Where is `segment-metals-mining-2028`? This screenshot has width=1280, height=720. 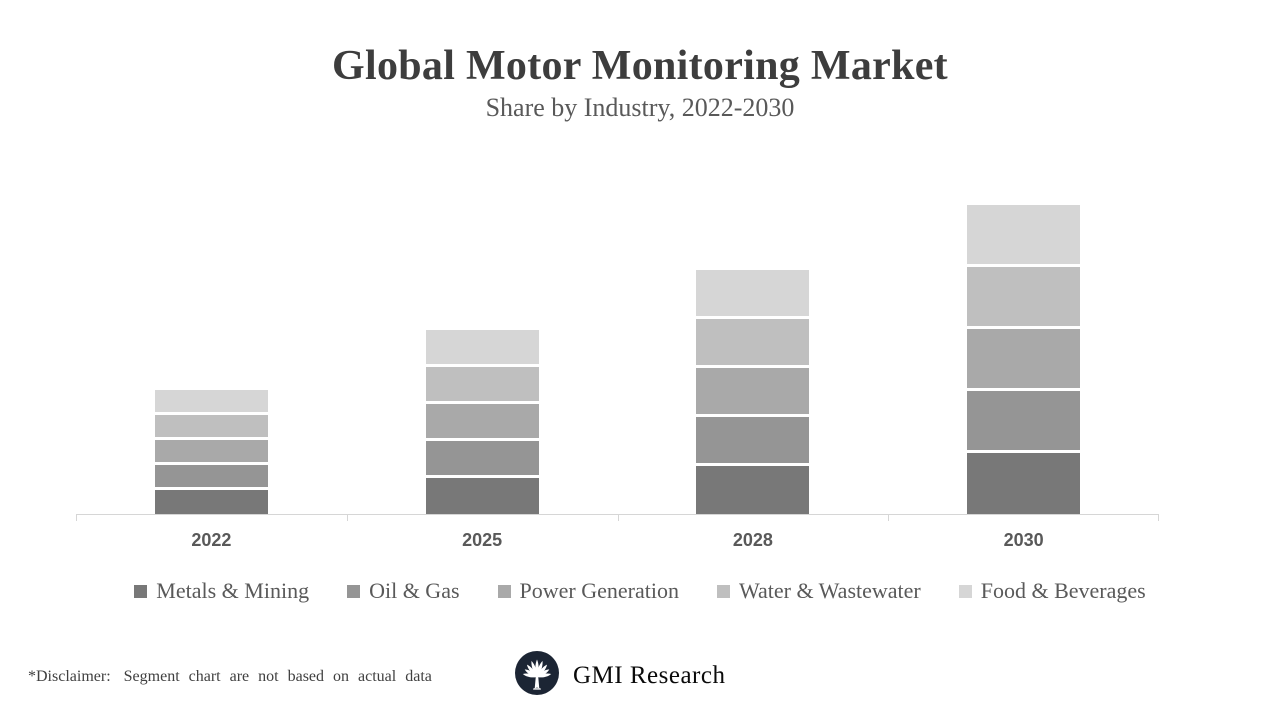 segment-metals-mining-2028 is located at coordinates (753, 490).